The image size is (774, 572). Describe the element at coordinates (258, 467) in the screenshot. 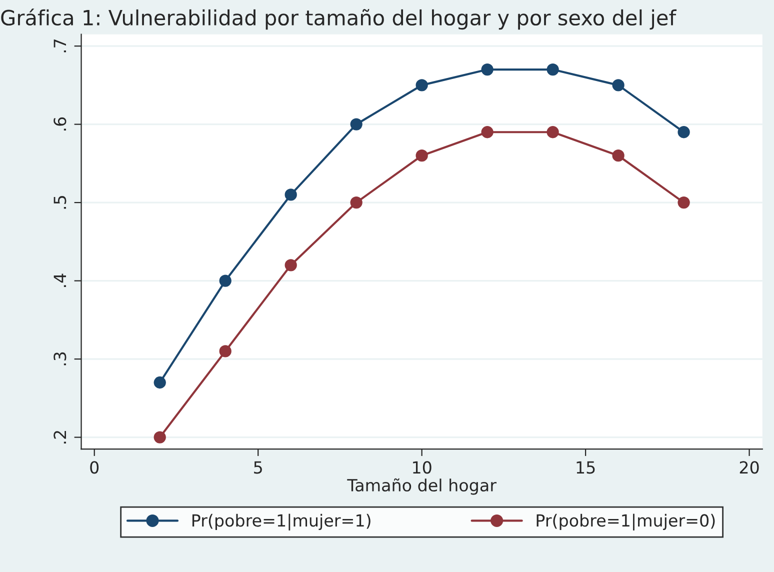

I see `x-tick-label: 5` at that location.